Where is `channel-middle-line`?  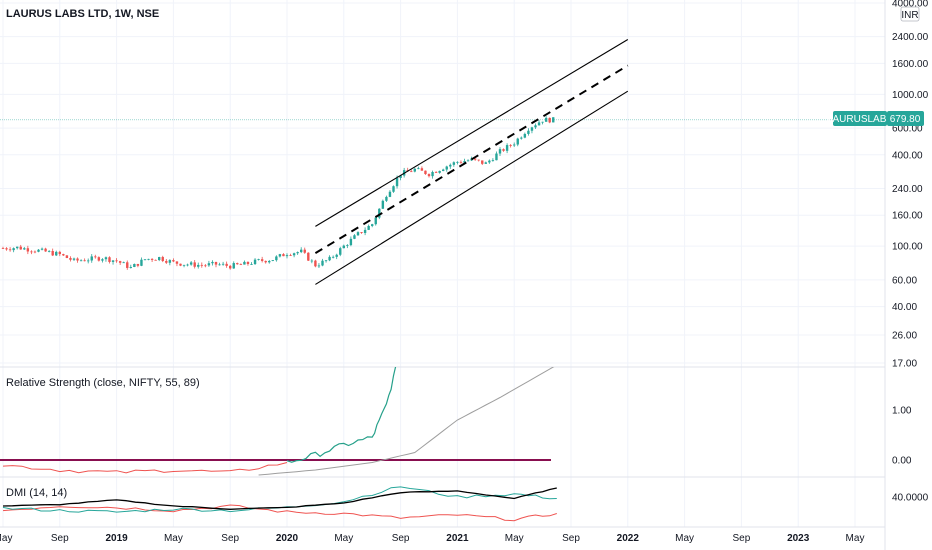 channel-middle-line is located at coordinates (471, 159).